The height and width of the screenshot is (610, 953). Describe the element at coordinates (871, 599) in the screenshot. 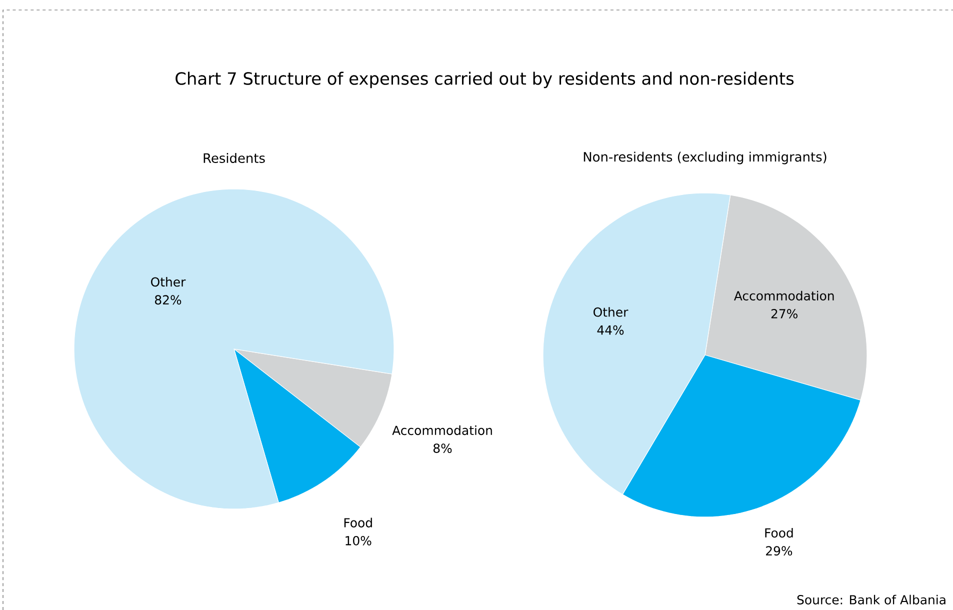

I see `source-note: Source: Bank of Albania` at that location.